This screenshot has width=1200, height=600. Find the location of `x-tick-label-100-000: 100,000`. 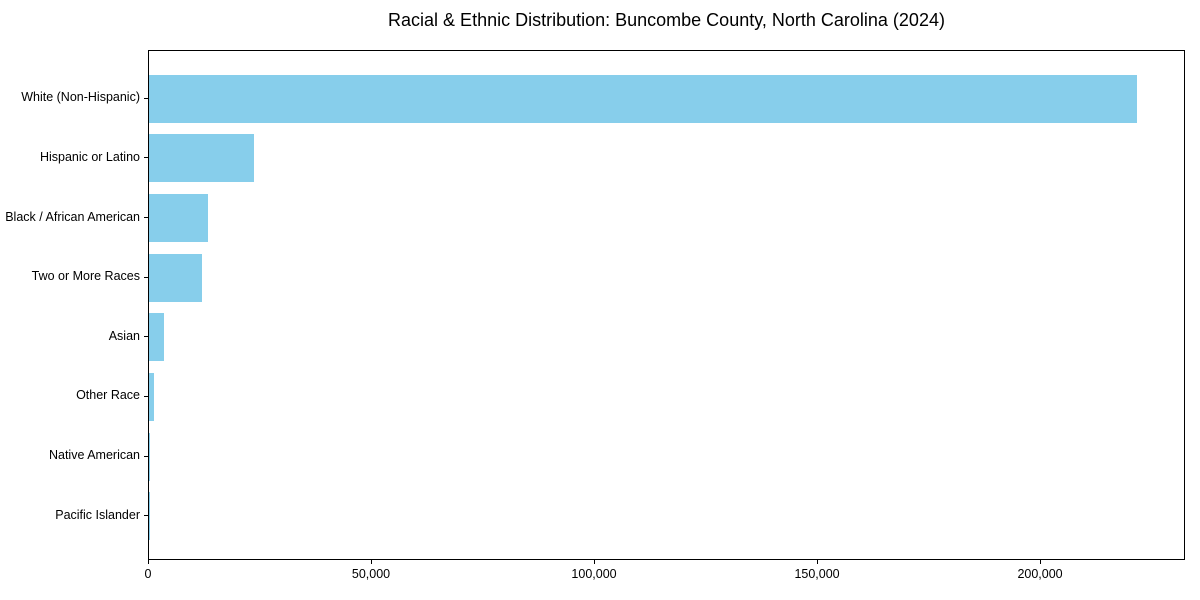

x-tick-label-100-000: 100,000 is located at coordinates (594, 574).